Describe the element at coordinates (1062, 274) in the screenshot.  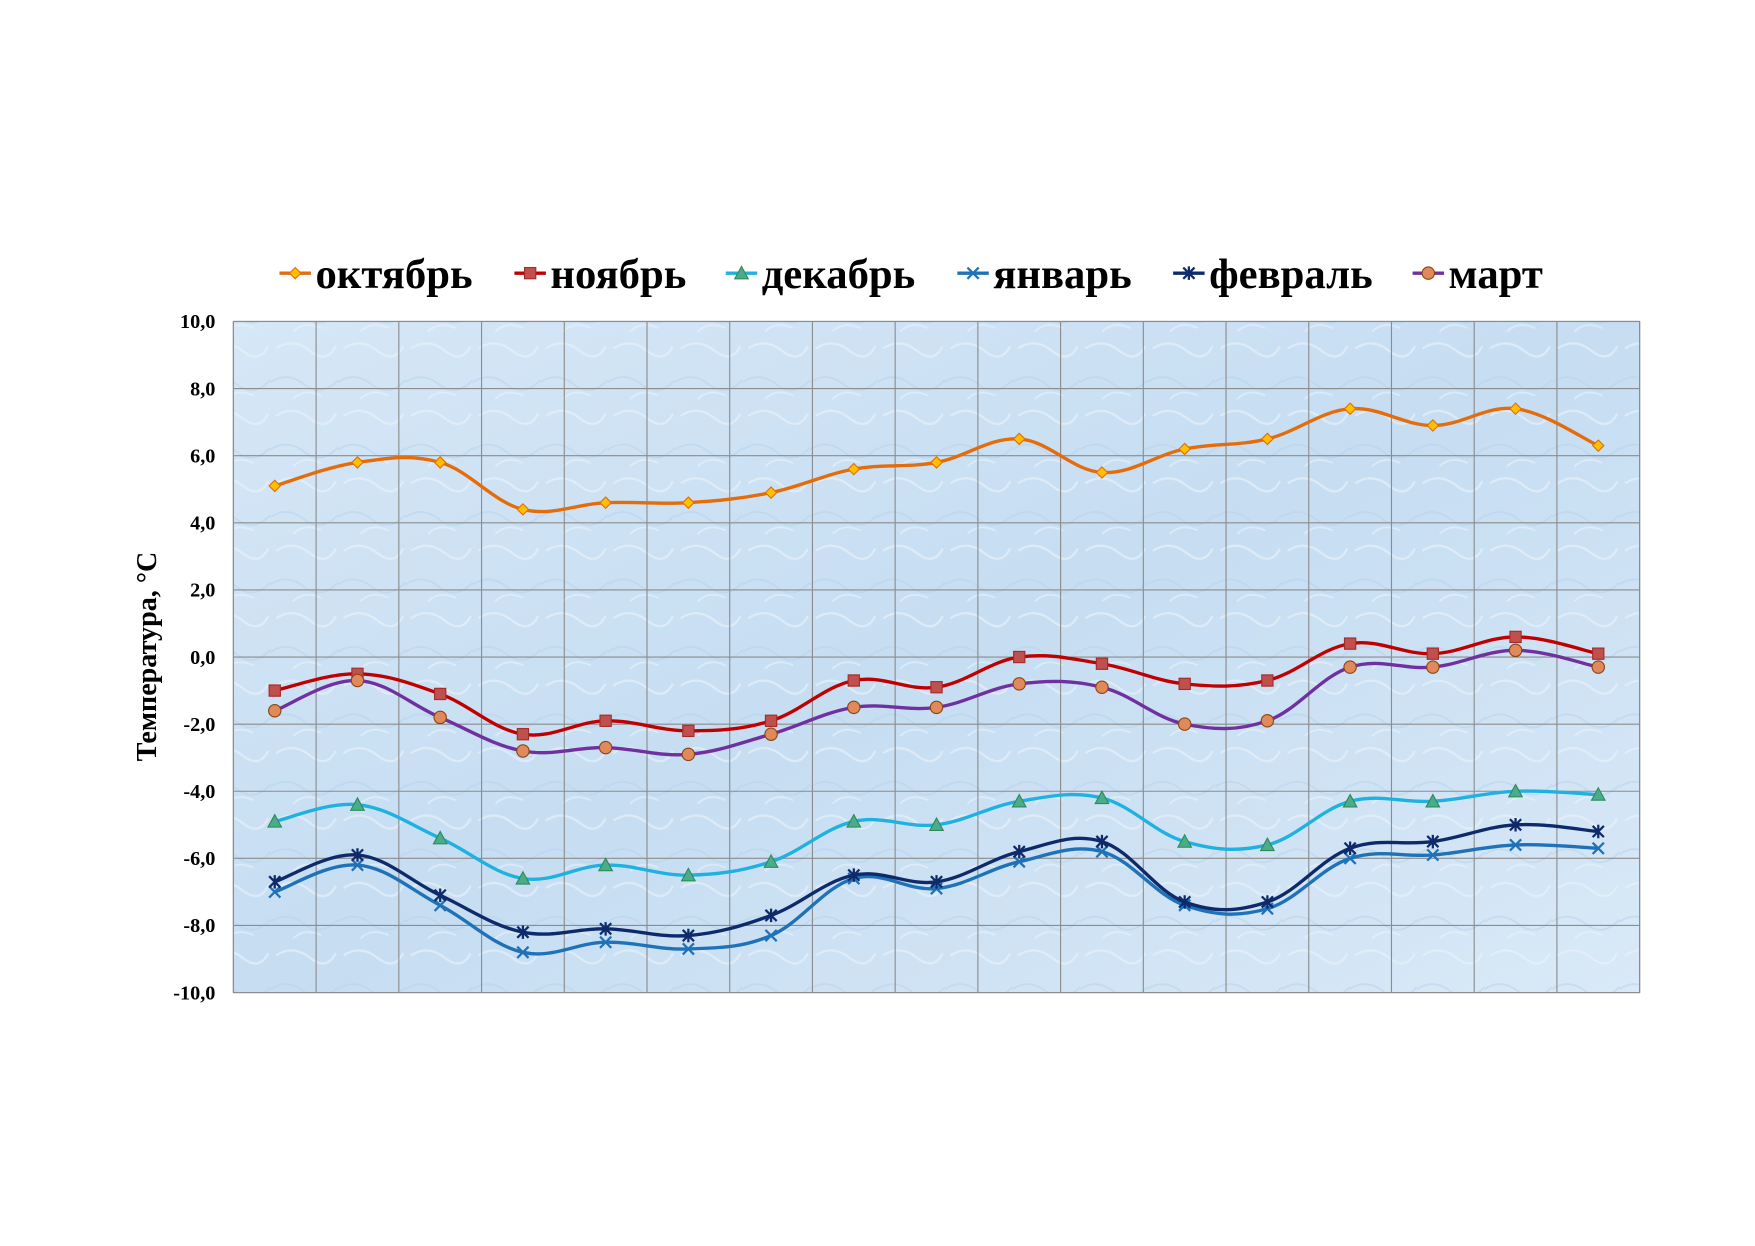
I see `legend-label: январь` at that location.